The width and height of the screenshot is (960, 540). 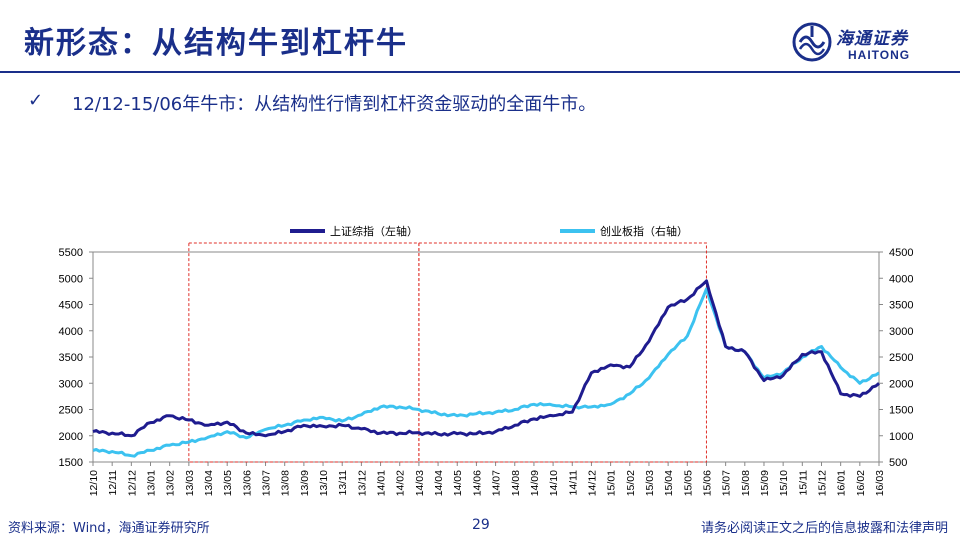 What do you see at coordinates (71, 306) in the screenshot?
I see `y-tick-label-left: 4500` at bounding box center [71, 306].